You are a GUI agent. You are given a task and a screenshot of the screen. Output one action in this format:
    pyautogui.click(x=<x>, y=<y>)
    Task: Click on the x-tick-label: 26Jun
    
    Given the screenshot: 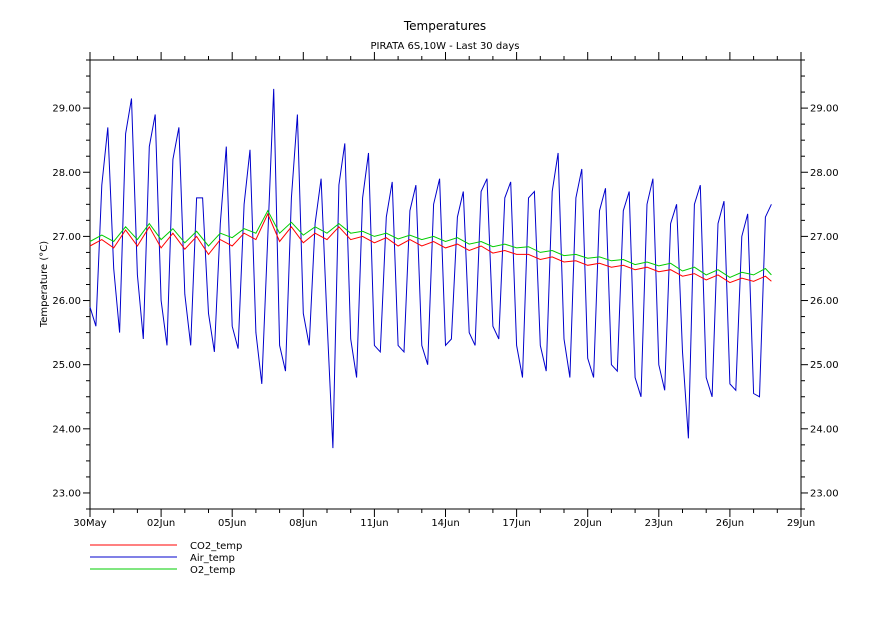 What is the action you would take?
    pyautogui.click(x=730, y=523)
    